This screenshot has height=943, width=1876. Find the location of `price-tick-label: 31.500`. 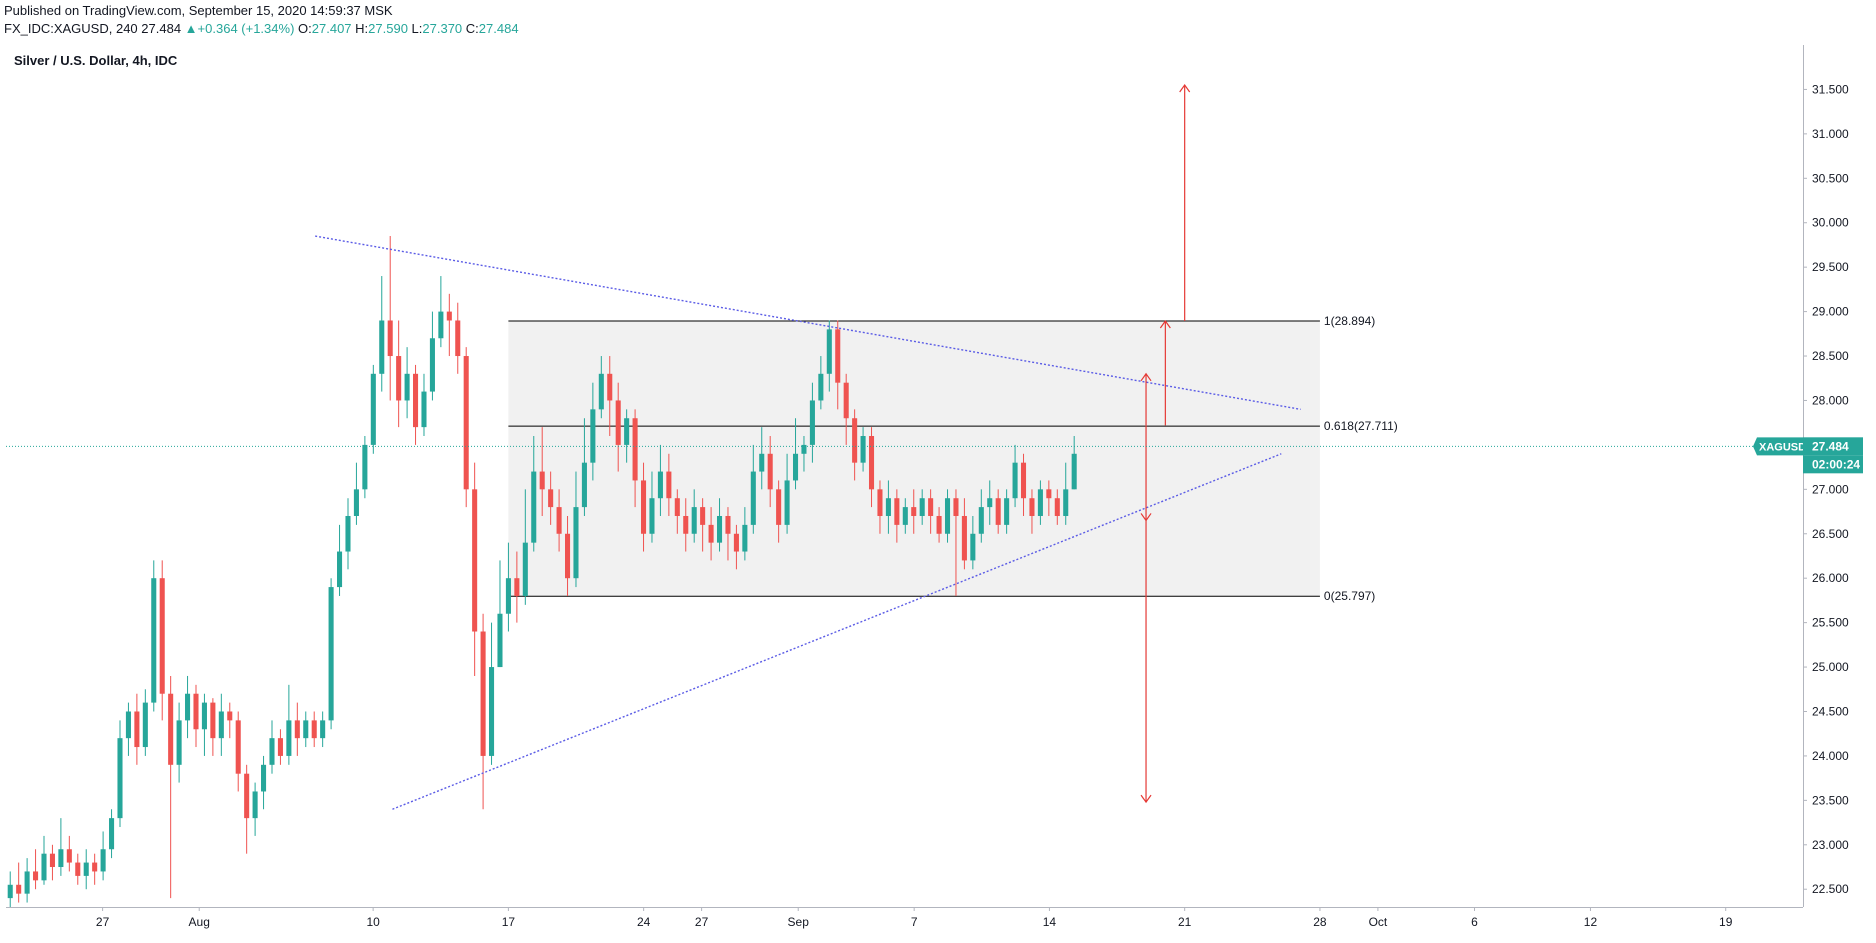

price-tick-label: 31.500 is located at coordinates (1830, 89).